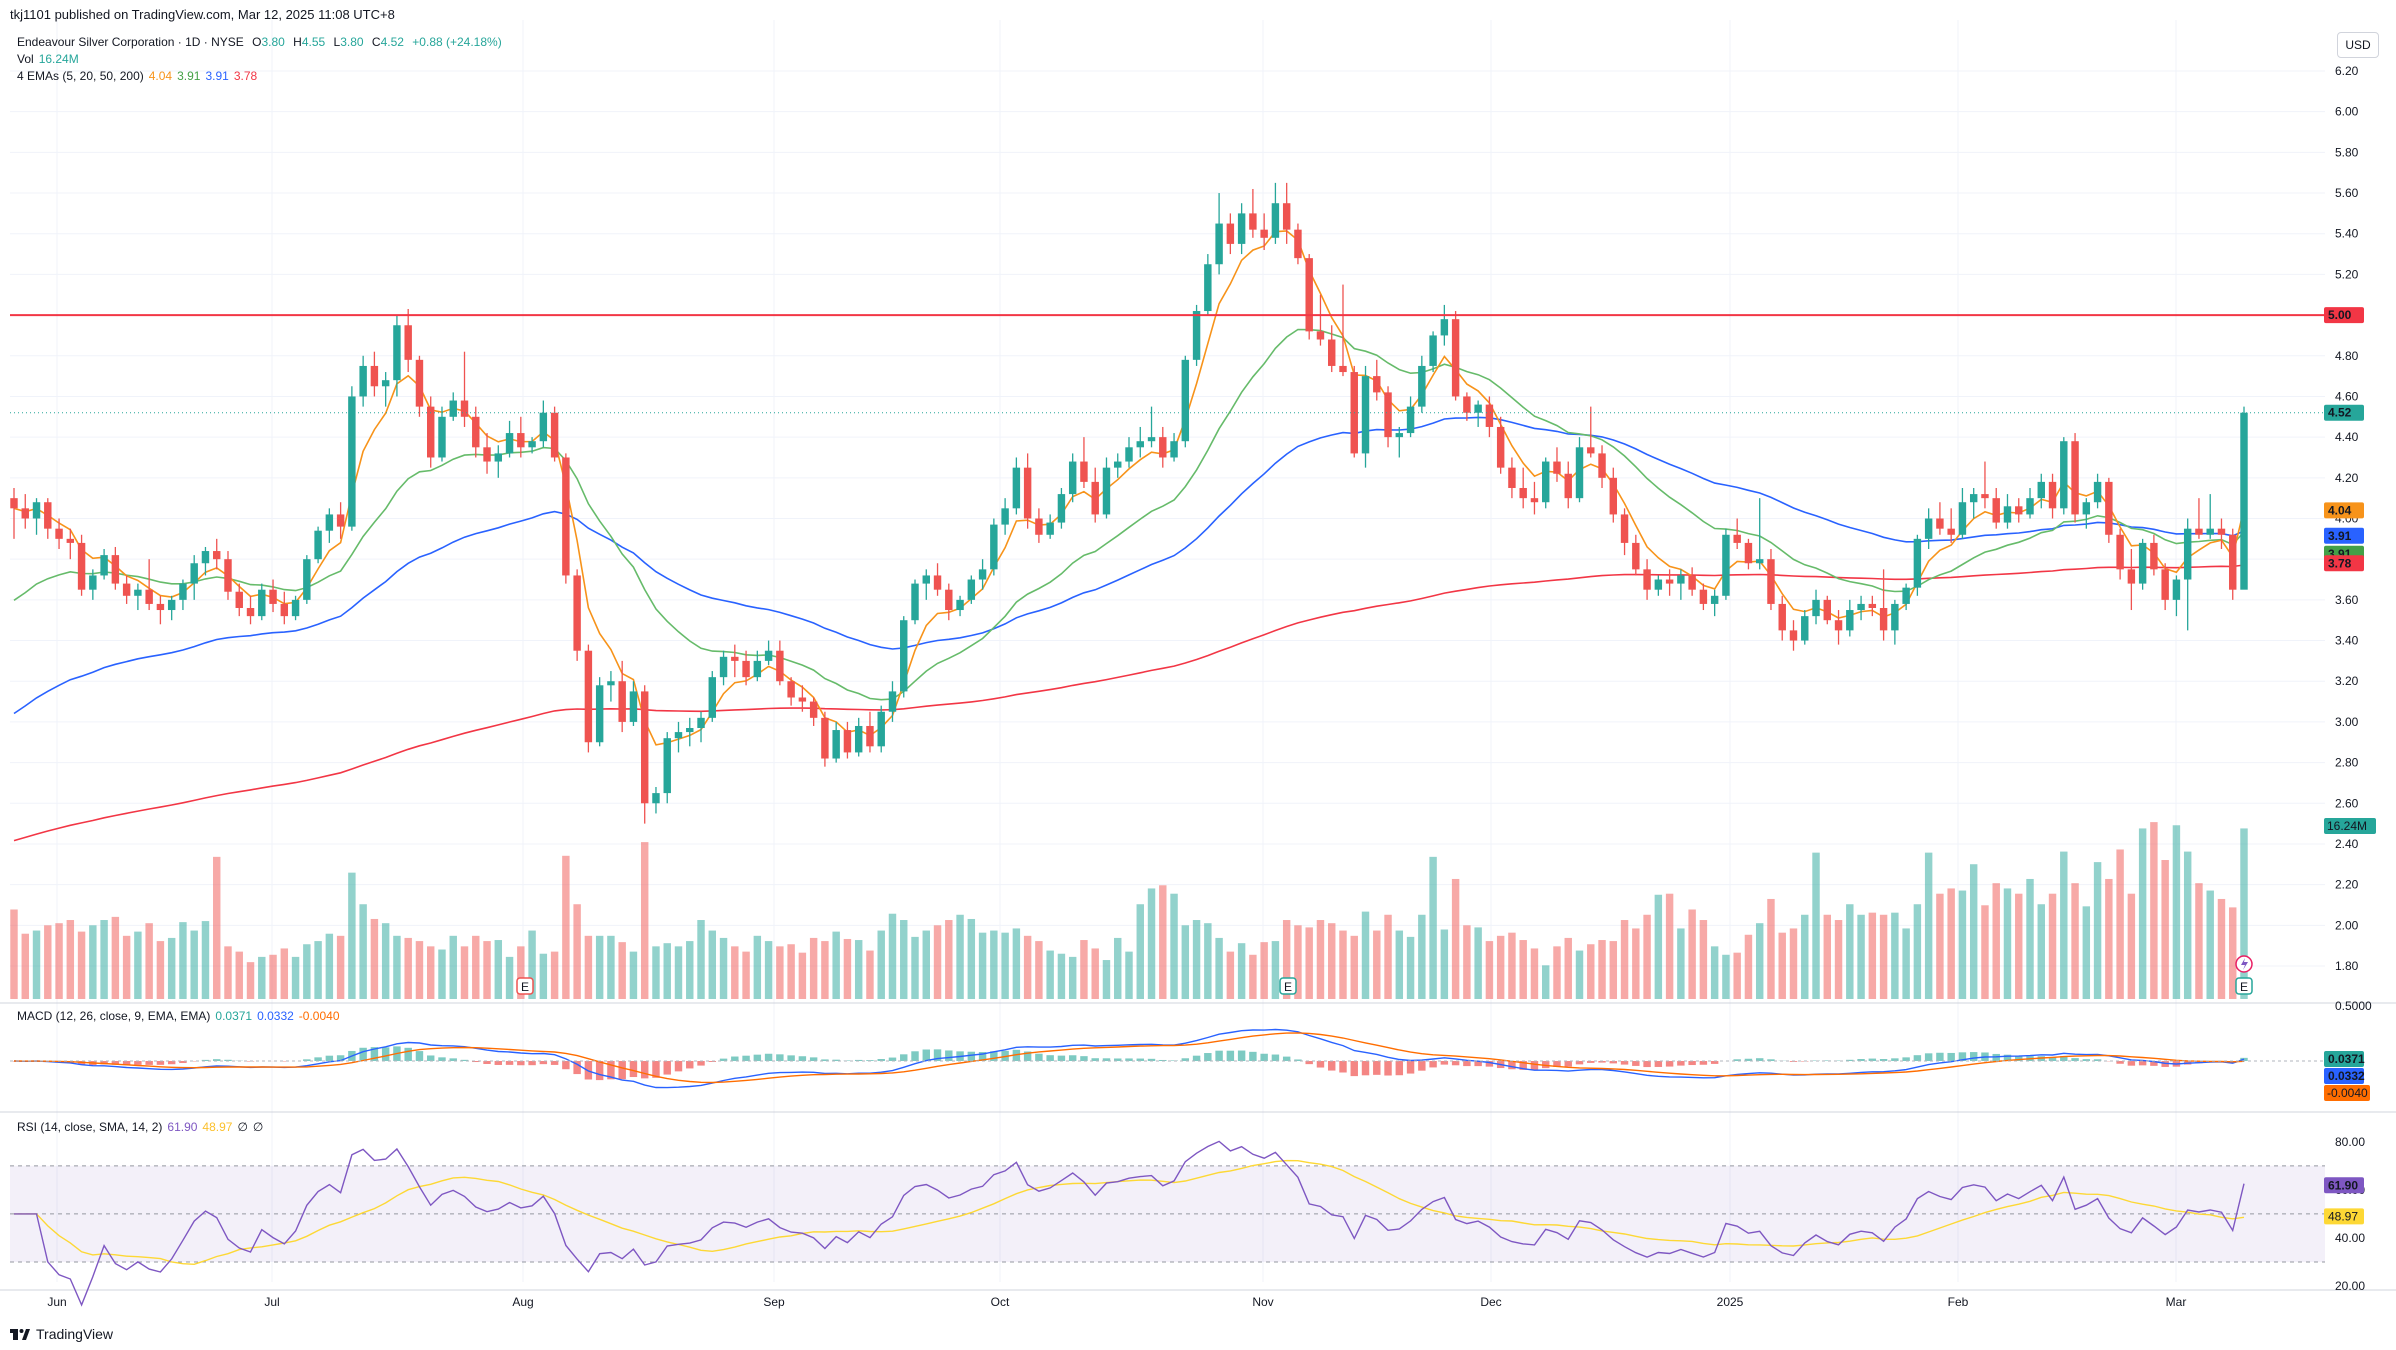 The height and width of the screenshot is (1350, 2396). Describe the element at coordinates (2347, 396) in the screenshot. I see `price-tick-label: 4.60` at that location.